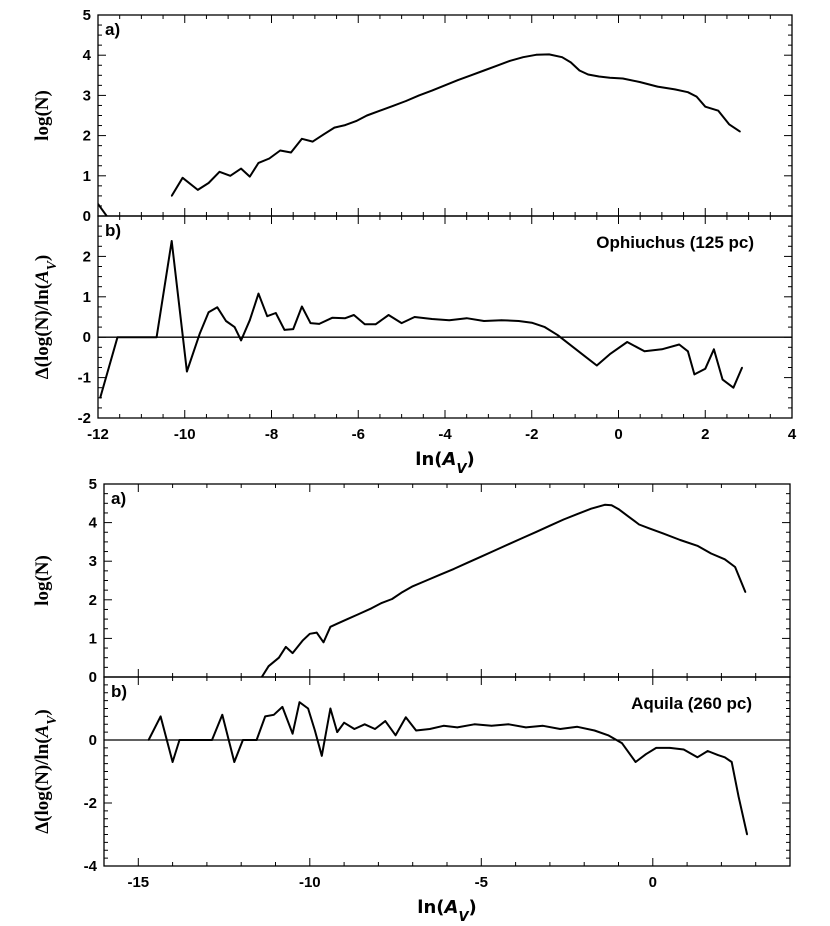 The image size is (830, 926). What do you see at coordinates (87, 297) in the screenshot?
I see `y-tick-label: 1` at bounding box center [87, 297].